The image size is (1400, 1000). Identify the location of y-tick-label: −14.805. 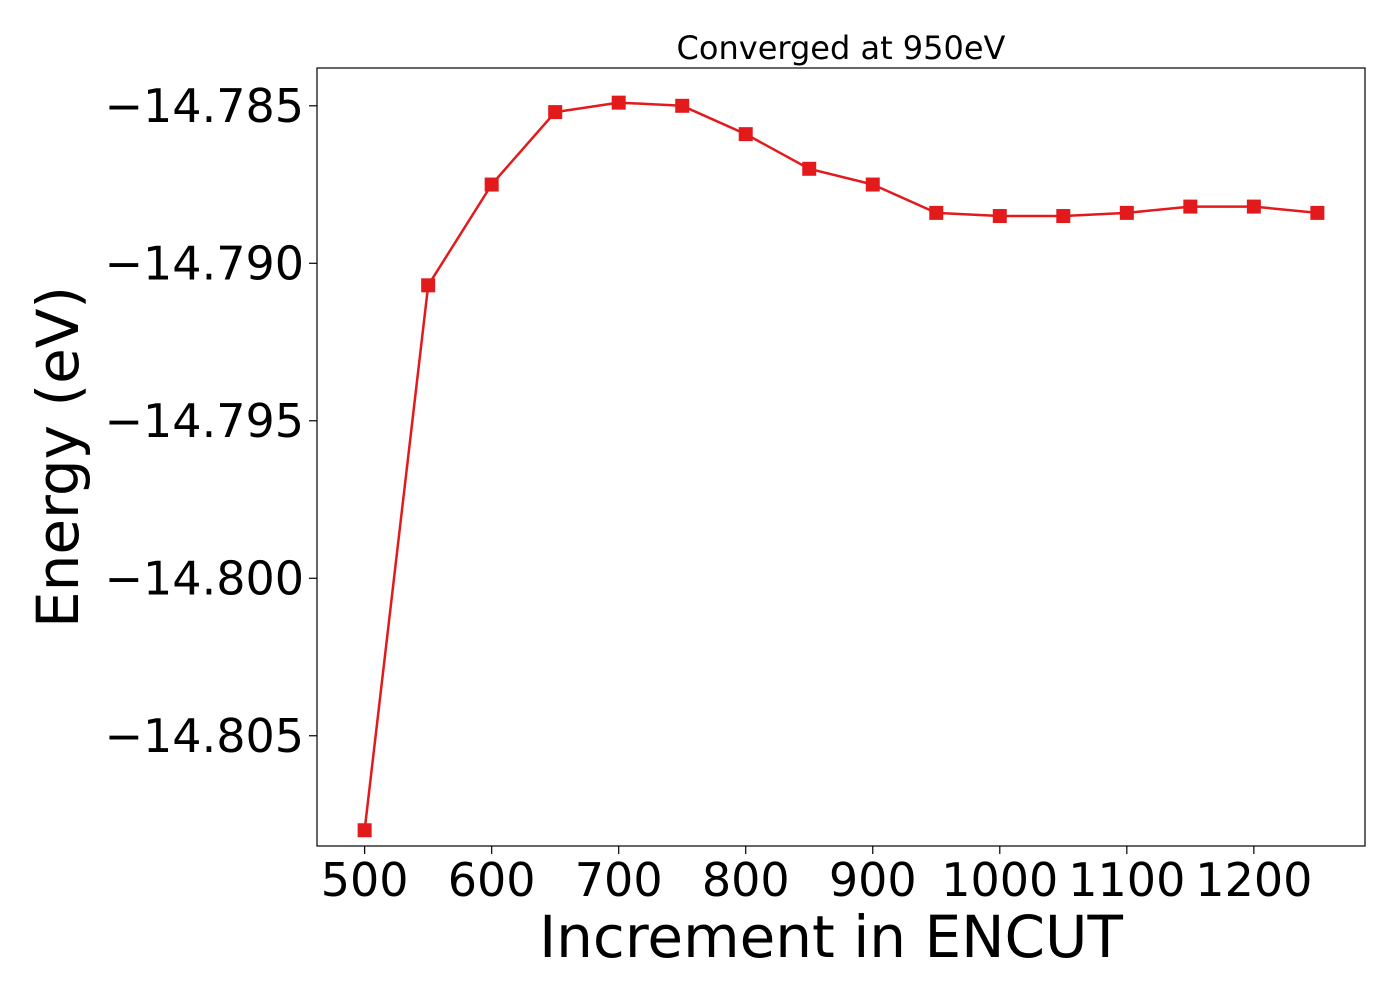
(205, 736).